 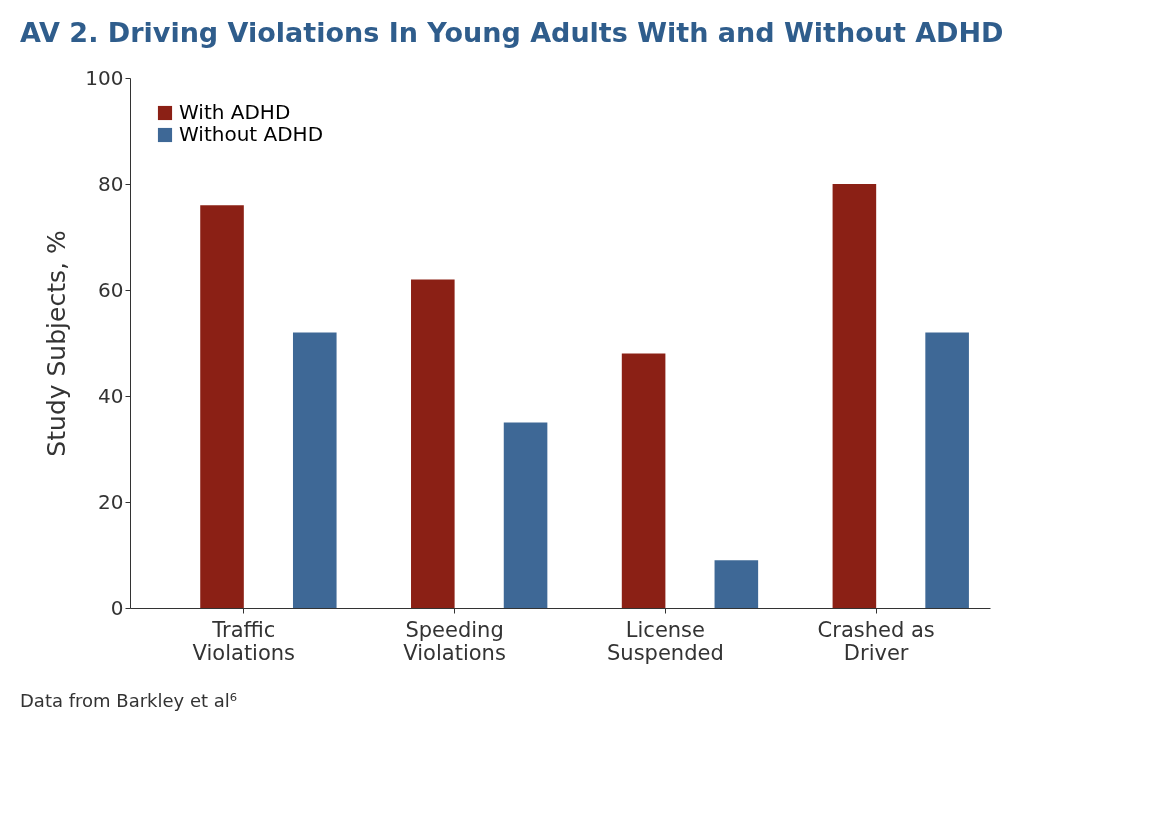 I want to click on x-tick-label: Crashed as Driver, so click(x=876, y=641).